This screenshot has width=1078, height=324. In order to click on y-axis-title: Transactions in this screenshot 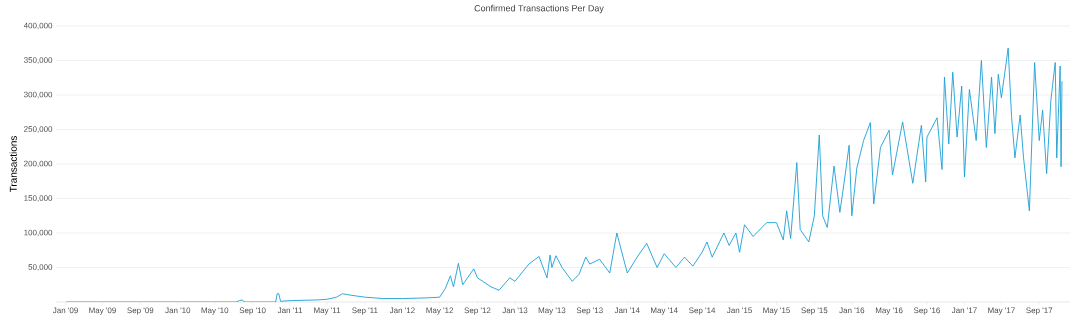, I will do `click(13, 164)`.